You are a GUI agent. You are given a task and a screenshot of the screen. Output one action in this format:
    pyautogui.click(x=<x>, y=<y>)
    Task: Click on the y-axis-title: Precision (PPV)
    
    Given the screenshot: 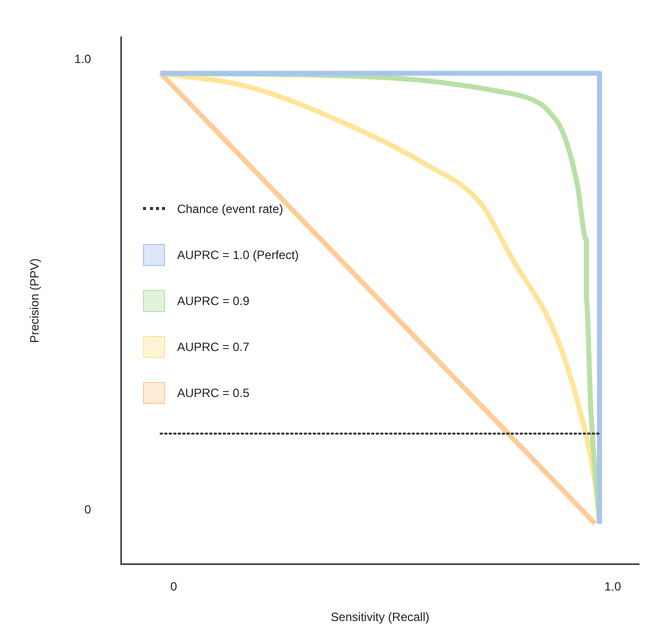 What is the action you would take?
    pyautogui.click(x=35, y=301)
    